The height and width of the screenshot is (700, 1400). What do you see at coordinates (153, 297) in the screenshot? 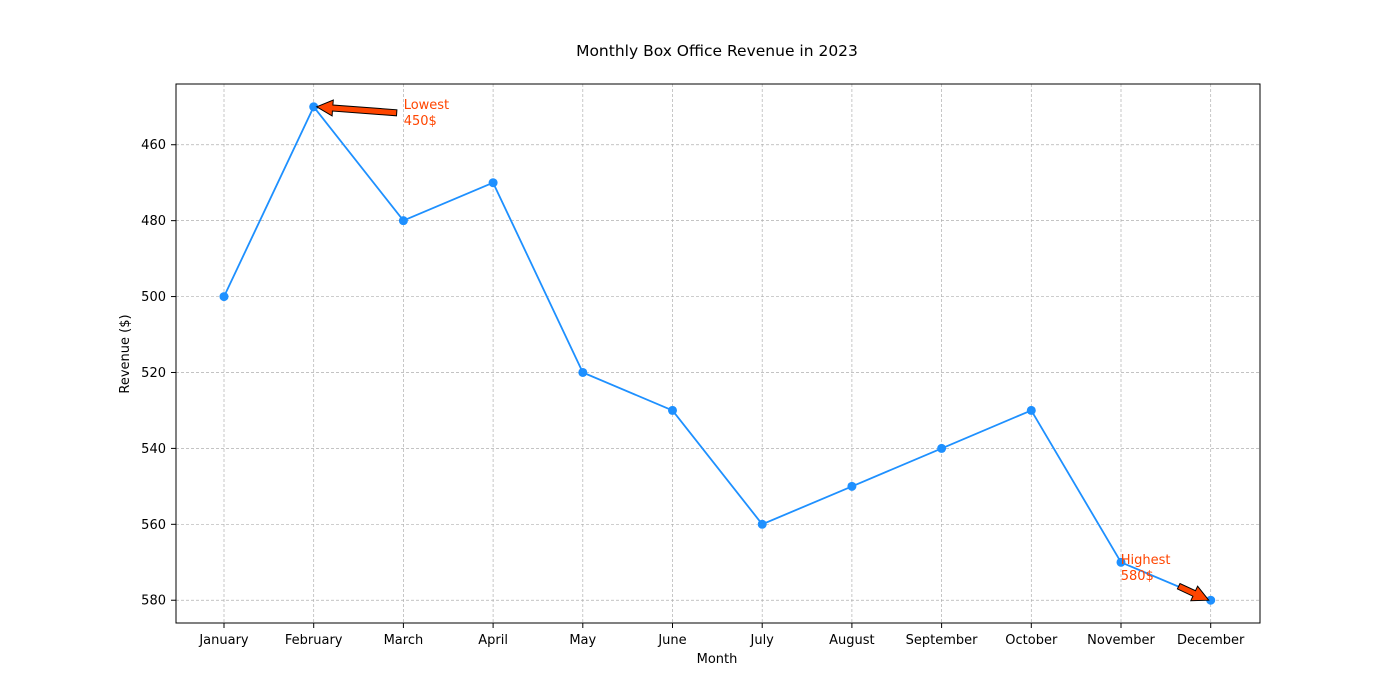
I see `y-tick-label: 500` at bounding box center [153, 297].